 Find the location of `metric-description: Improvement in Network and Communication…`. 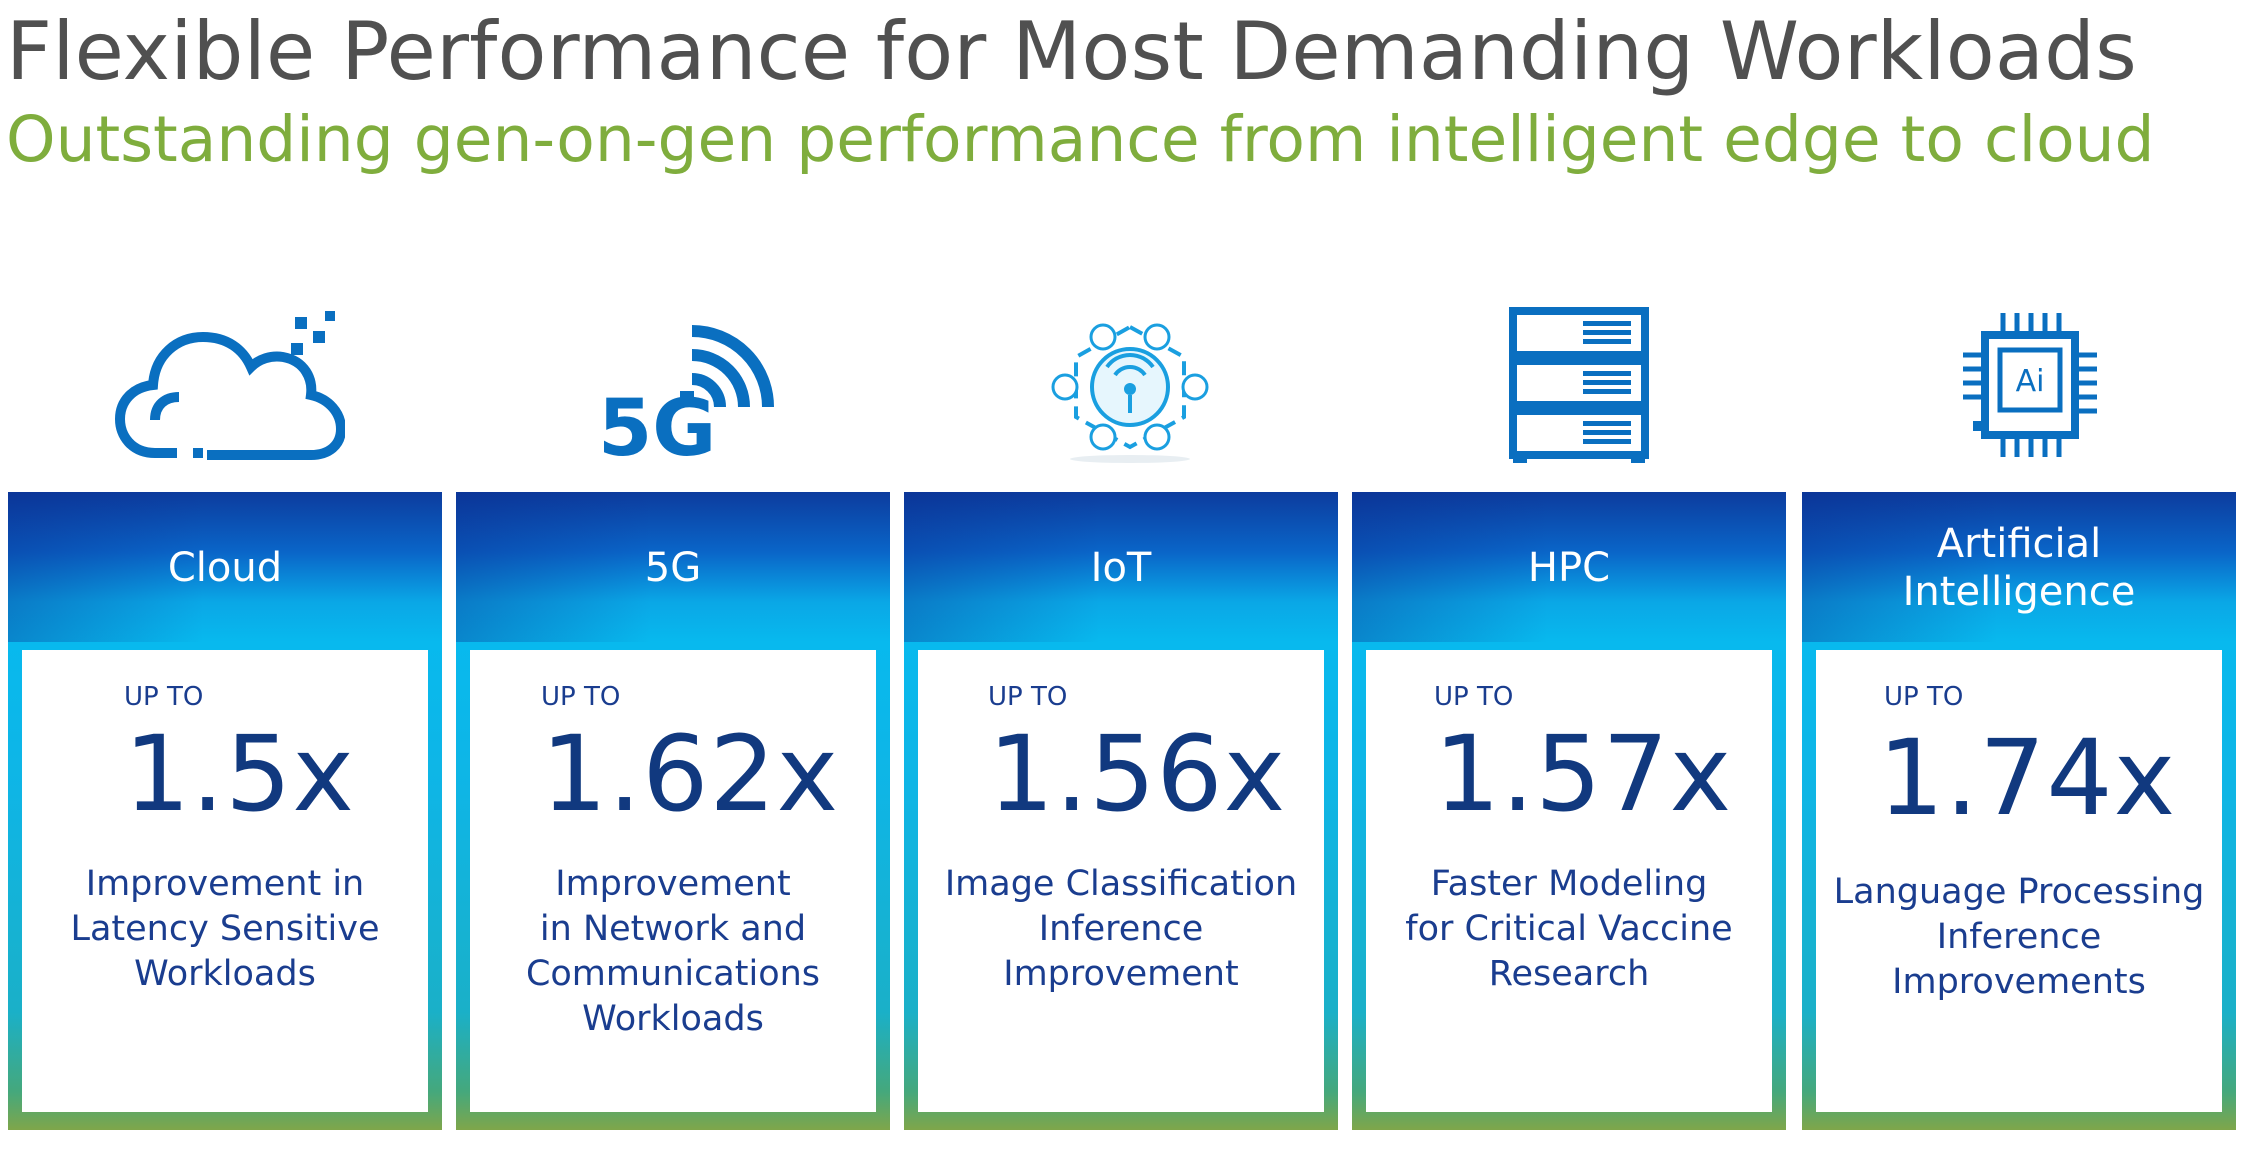

metric-description: Improvement in Network and Communication… is located at coordinates (673, 951).